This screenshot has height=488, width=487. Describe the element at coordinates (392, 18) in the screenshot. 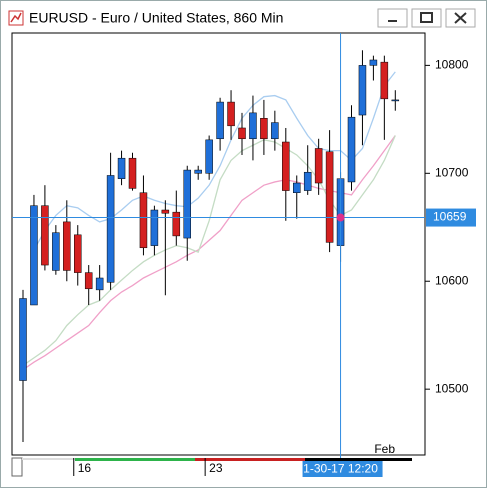

I see `minimize-button` at that location.